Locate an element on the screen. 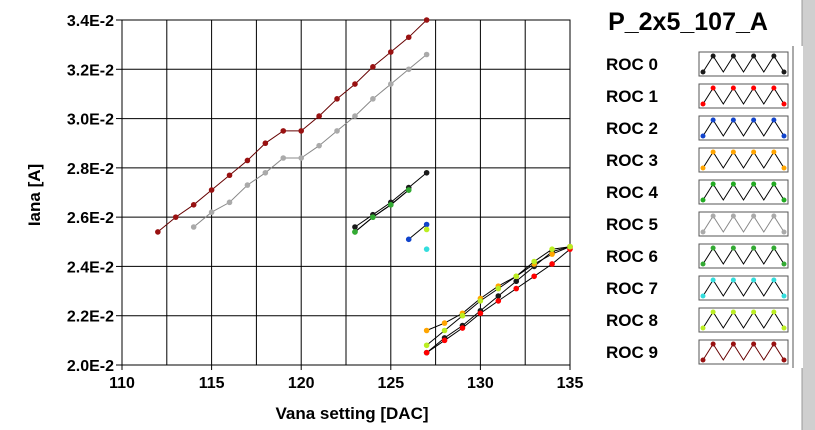 The width and height of the screenshot is (815, 430). legend-label: ROC 1 is located at coordinates (632, 96).